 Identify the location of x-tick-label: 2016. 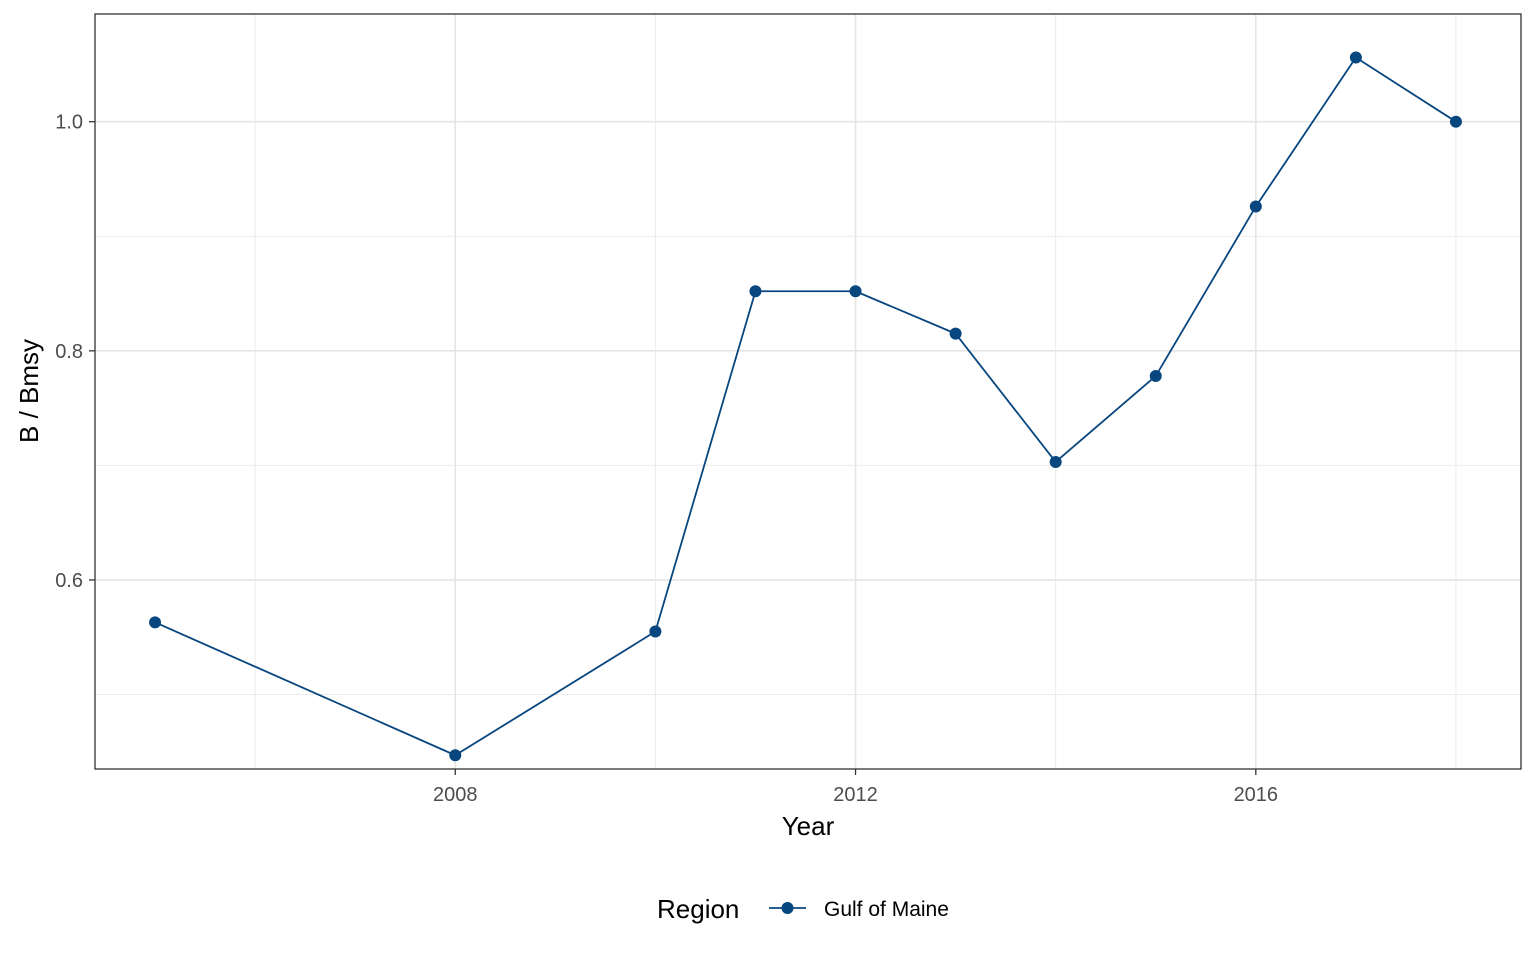
(1256, 795).